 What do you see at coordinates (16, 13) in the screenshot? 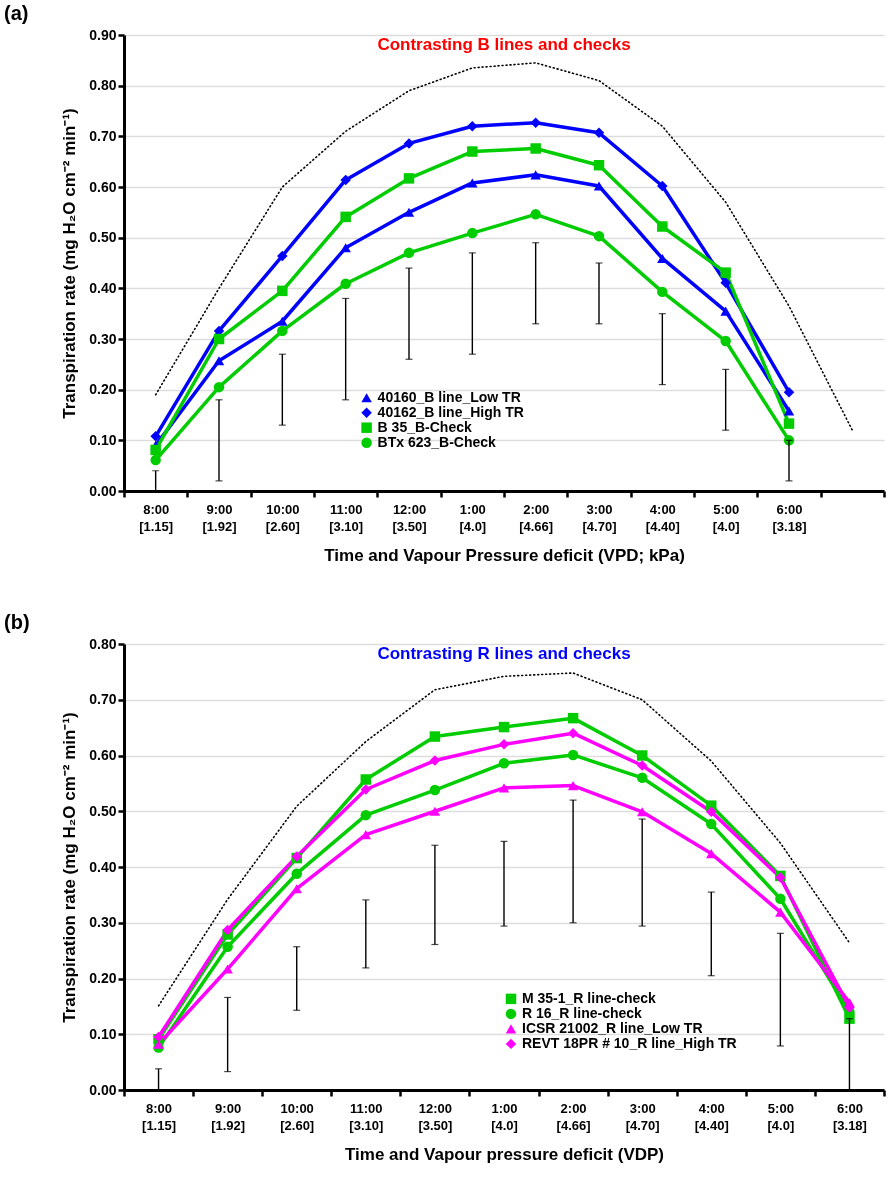
I see `text: (a)` at bounding box center [16, 13].